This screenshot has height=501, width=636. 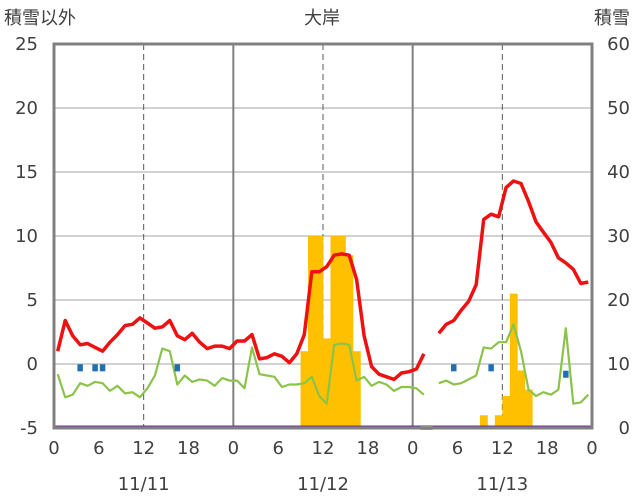 I want to click on left-y-tick-label: 5, so click(x=32, y=300).